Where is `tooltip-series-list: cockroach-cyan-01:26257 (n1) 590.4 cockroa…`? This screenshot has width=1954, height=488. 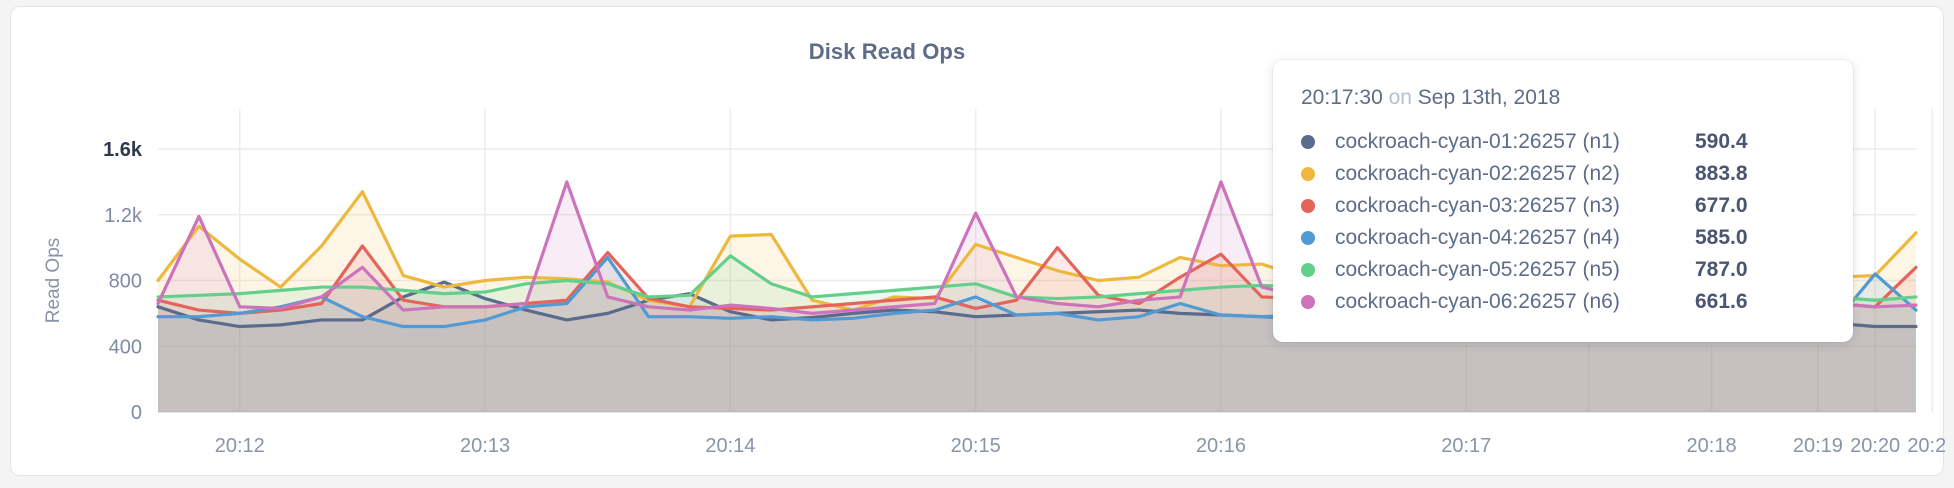
tooltip-series-list: cockroach-cyan-01:26257 (n1) 590.4 cockroa… is located at coordinates (1563, 222).